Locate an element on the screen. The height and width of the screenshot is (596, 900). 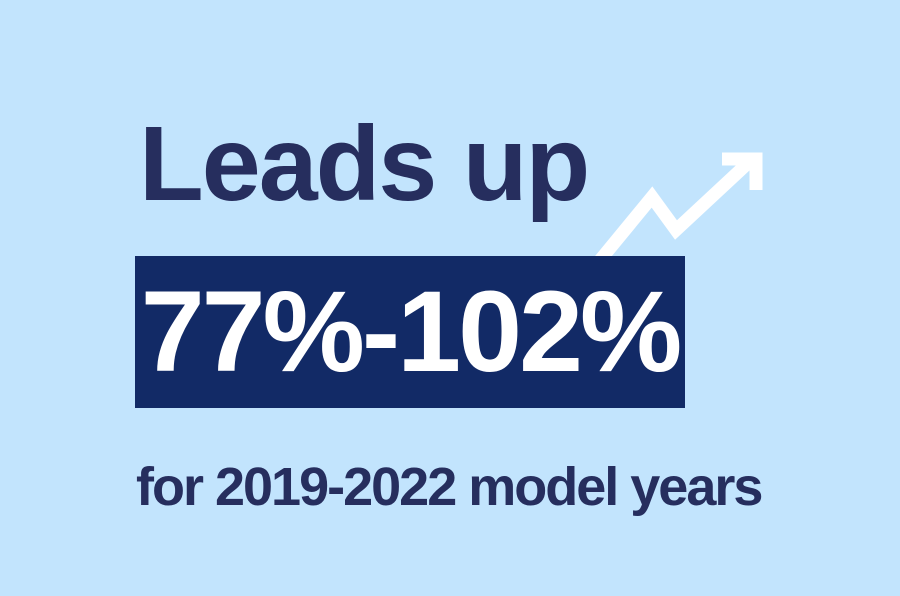
caption-text: for 2019-2022 model years is located at coordinates (449, 487).